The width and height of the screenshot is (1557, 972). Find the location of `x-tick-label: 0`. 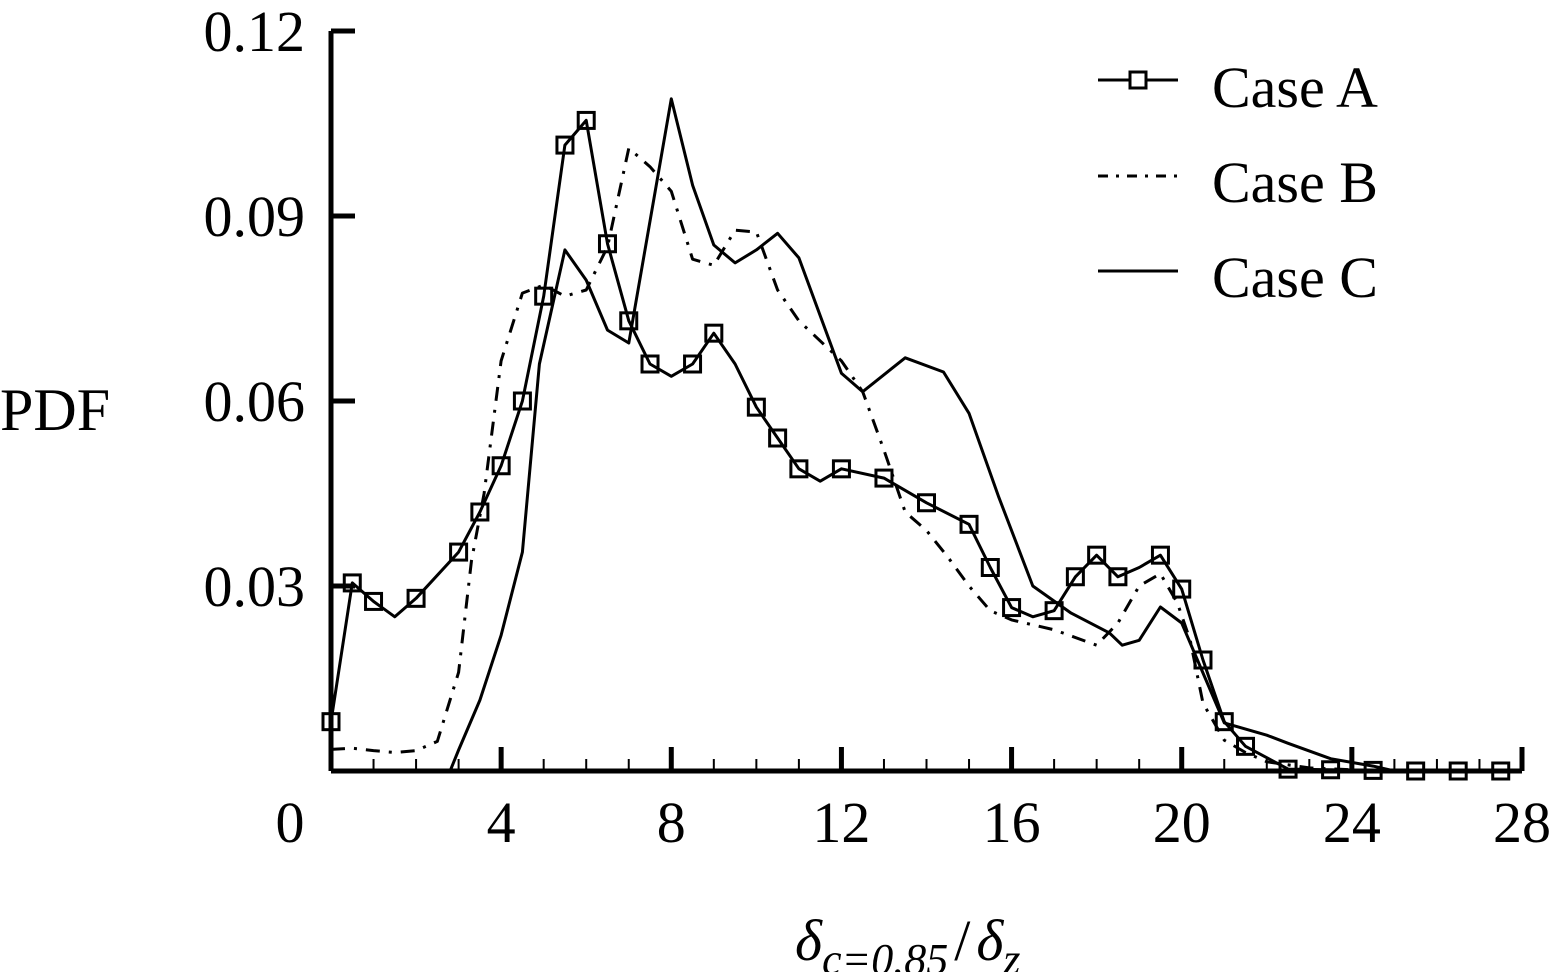

x-tick-label: 0 is located at coordinates (290, 822).